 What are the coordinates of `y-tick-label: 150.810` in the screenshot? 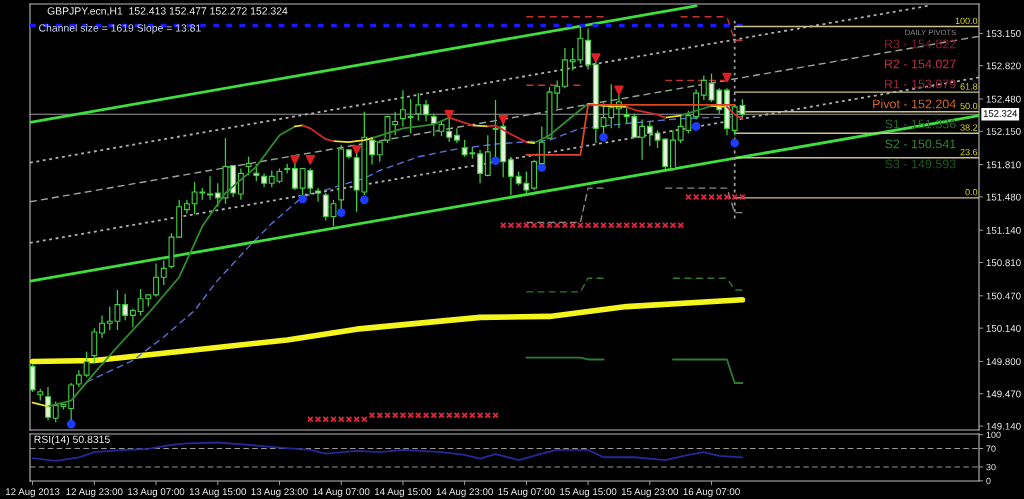 It's located at (1003, 263).